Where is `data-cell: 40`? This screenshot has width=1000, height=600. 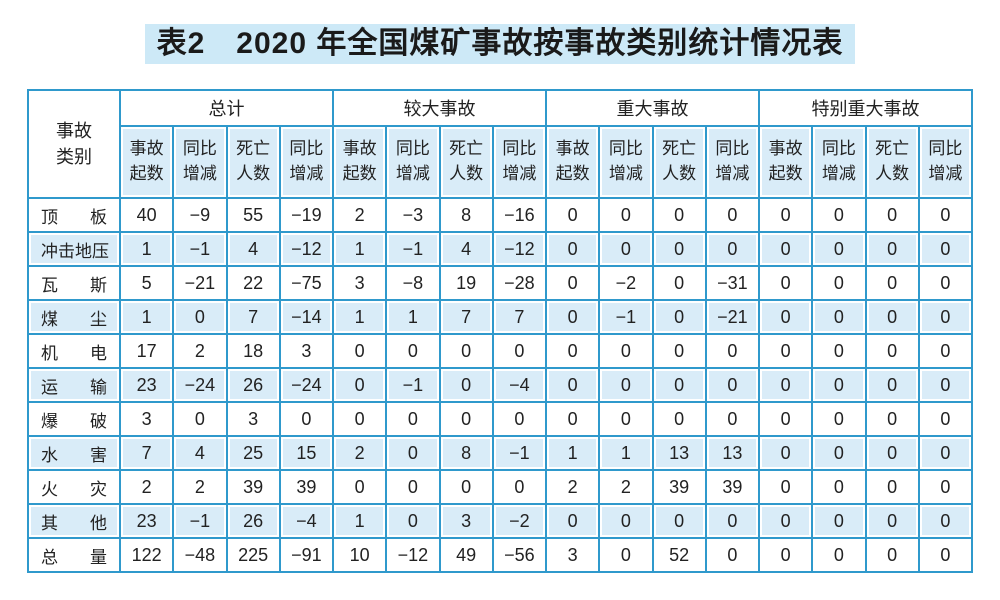
data-cell: 40 is located at coordinates (148, 216).